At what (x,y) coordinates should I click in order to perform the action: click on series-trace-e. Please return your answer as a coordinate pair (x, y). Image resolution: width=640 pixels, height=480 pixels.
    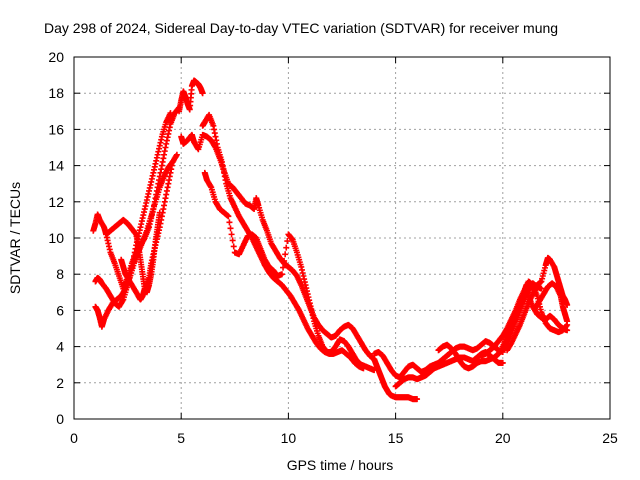
    Looking at the image, I should click on (147, 230).